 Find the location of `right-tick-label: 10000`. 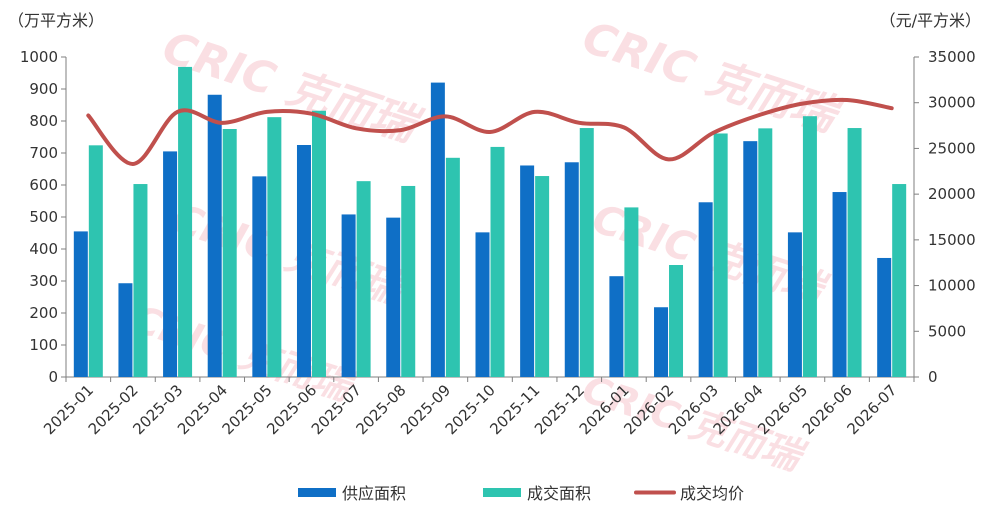

right-tick-label: 10000 is located at coordinates (952, 286).